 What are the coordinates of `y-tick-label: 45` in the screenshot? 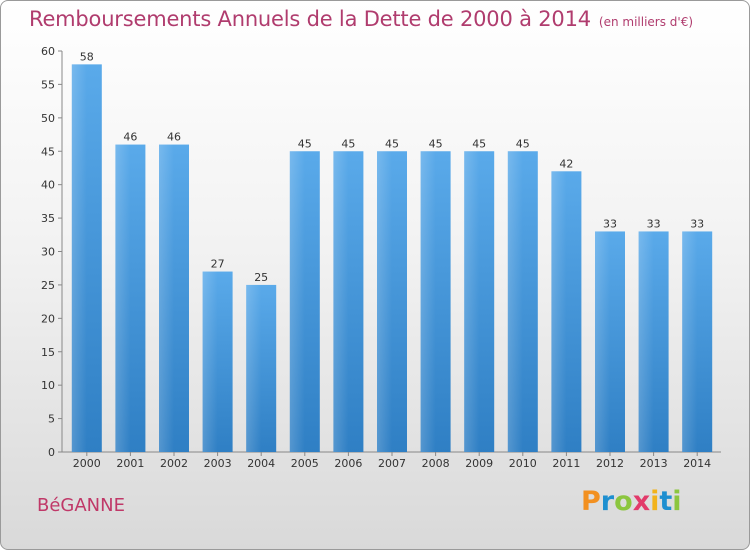 It's located at (48, 151).